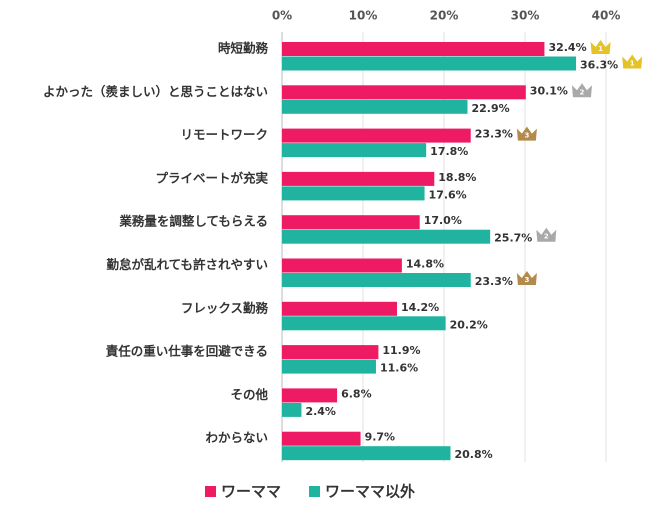 The height and width of the screenshot is (510, 650). I want to click on category-label: リモートワーク, so click(224, 134).